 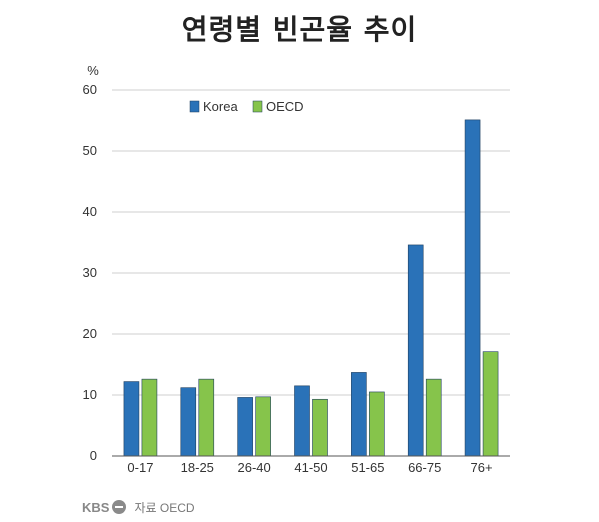 What do you see at coordinates (197, 467) in the screenshot?
I see `x-tick-label: 18-25` at bounding box center [197, 467].